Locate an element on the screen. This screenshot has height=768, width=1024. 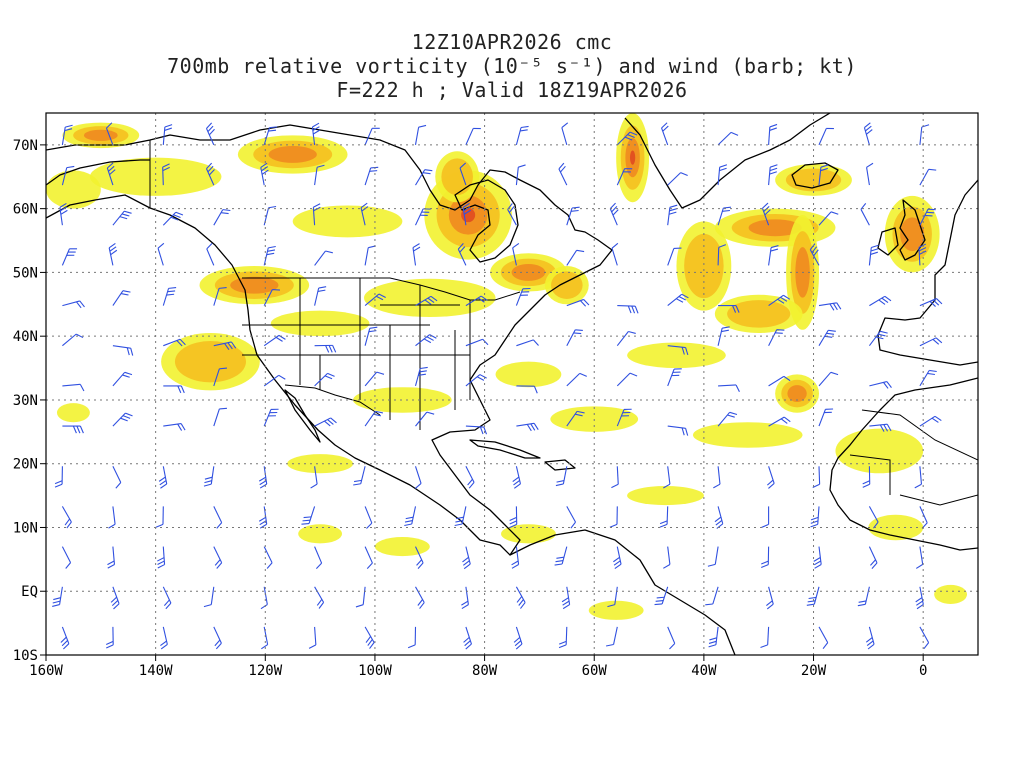
africa-borders is located at coordinates (913, 457).